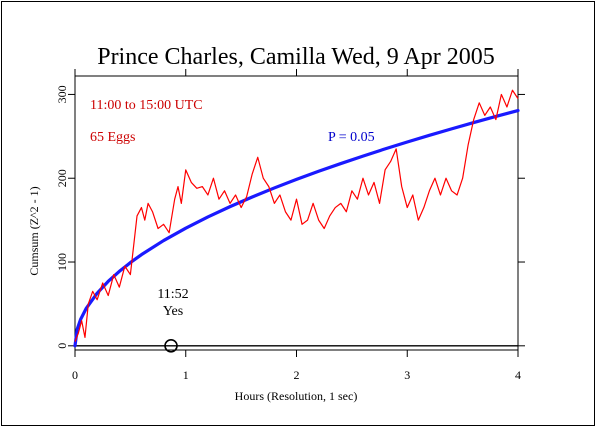  What do you see at coordinates (173, 311) in the screenshot?
I see `event-yes-label: Yes` at bounding box center [173, 311].